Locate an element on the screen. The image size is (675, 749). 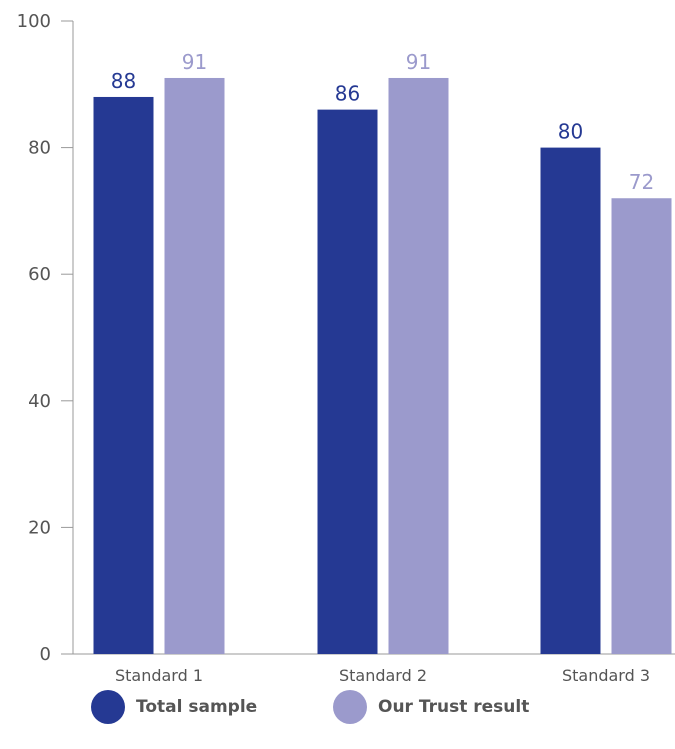
data-label-total-sample-2: 86 is located at coordinates (347, 94).